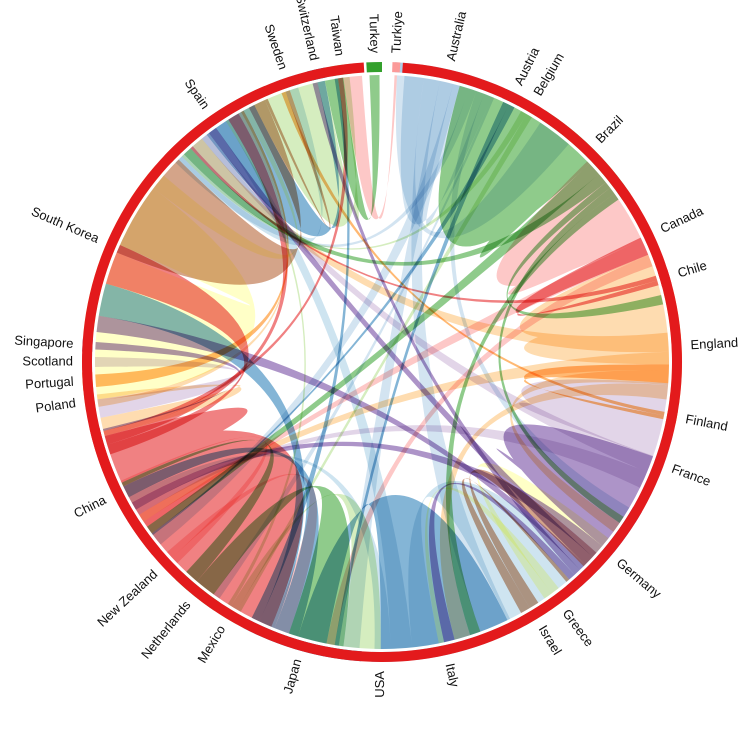  Describe the element at coordinates (403, 572) in the screenshot. I see `ribbon-japan-usa` at that location.